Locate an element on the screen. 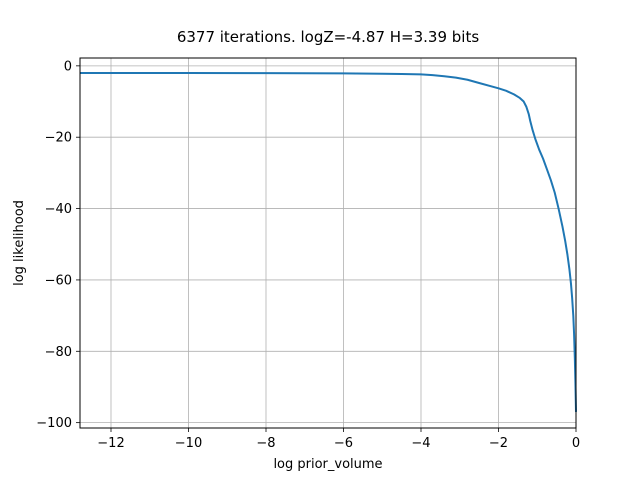 The height and width of the screenshot is (480, 640). chart-title: 6377 iterations. logZ=-4.87 H=3.39 bits is located at coordinates (328, 37).